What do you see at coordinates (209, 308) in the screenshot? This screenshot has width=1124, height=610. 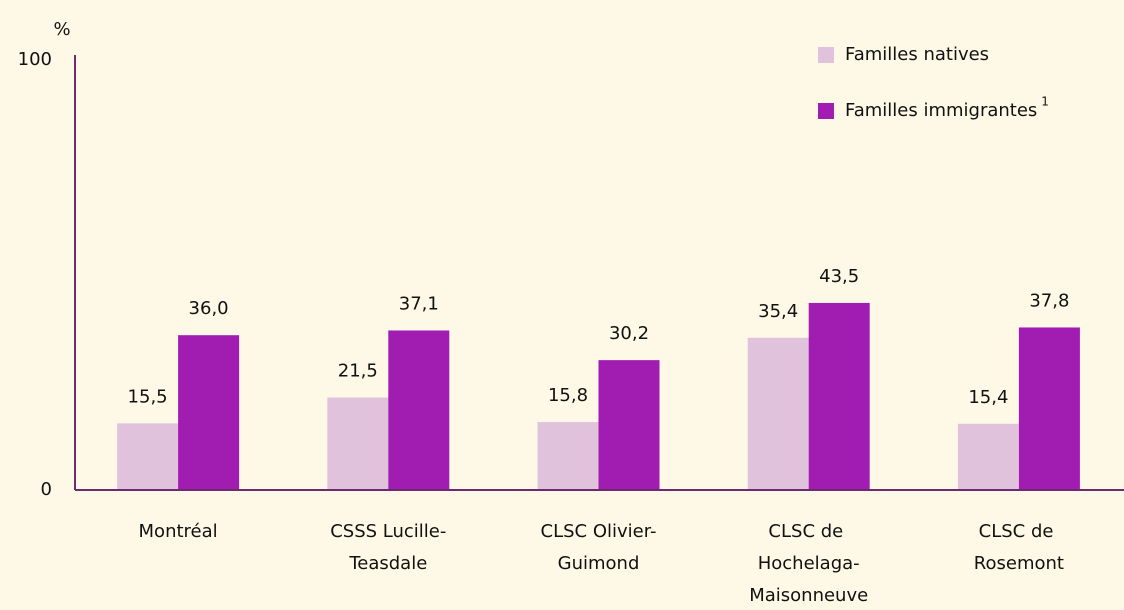 I see `value-label: 36,0` at bounding box center [209, 308].